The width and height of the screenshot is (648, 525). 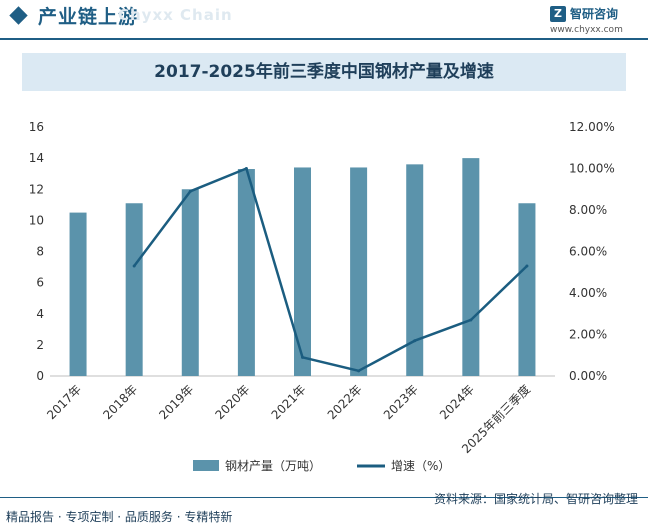 I want to click on header-bar: 产业链上游 Chyxx Chain Z 智研咨询 www.chyxx.com, so click(x=324, y=19).